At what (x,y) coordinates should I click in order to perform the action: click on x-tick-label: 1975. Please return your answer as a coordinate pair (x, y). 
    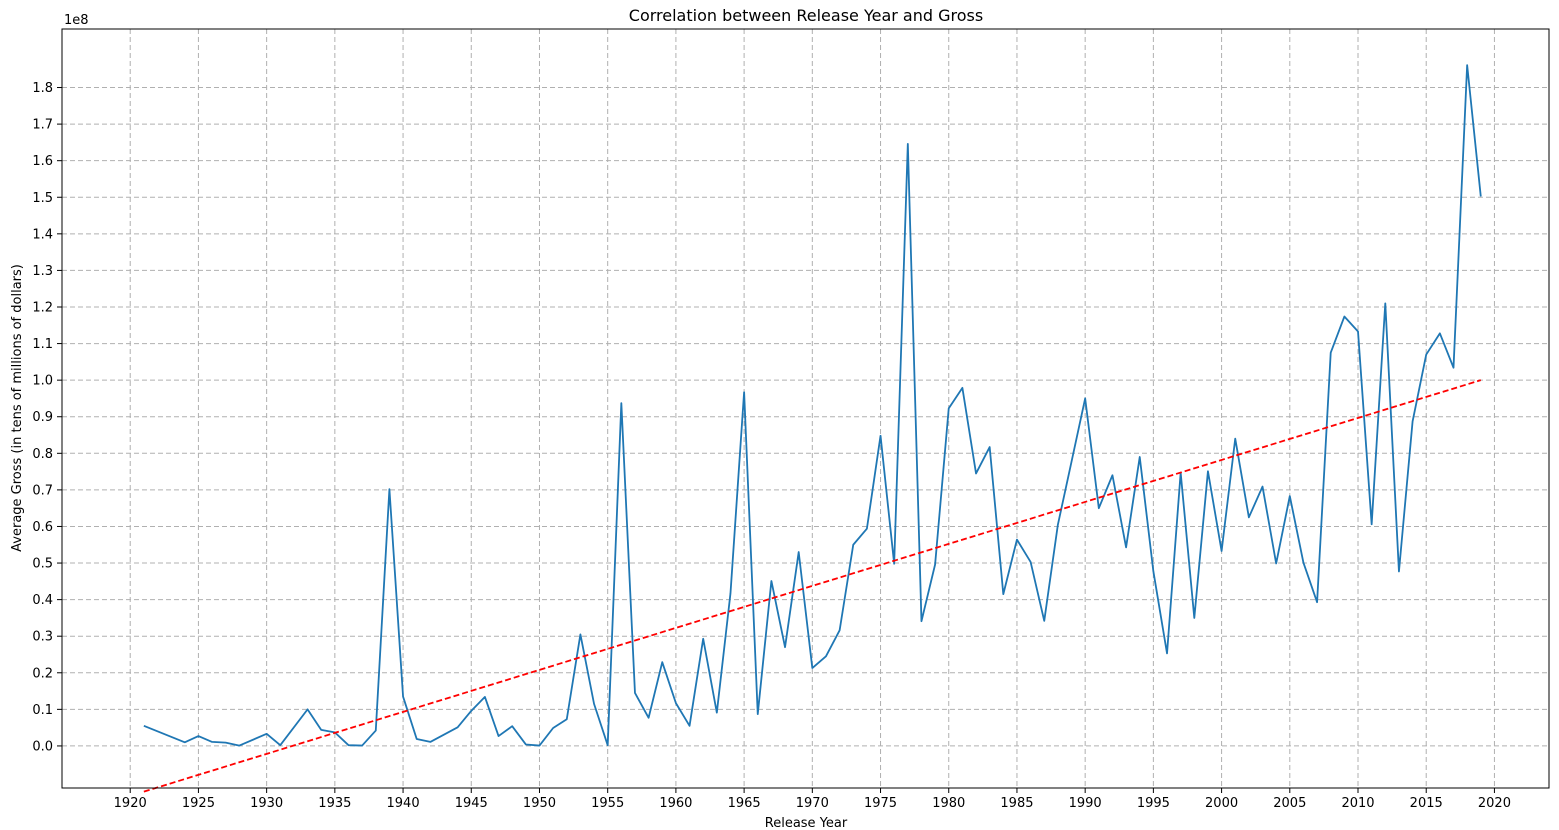
    Looking at the image, I should click on (880, 803).